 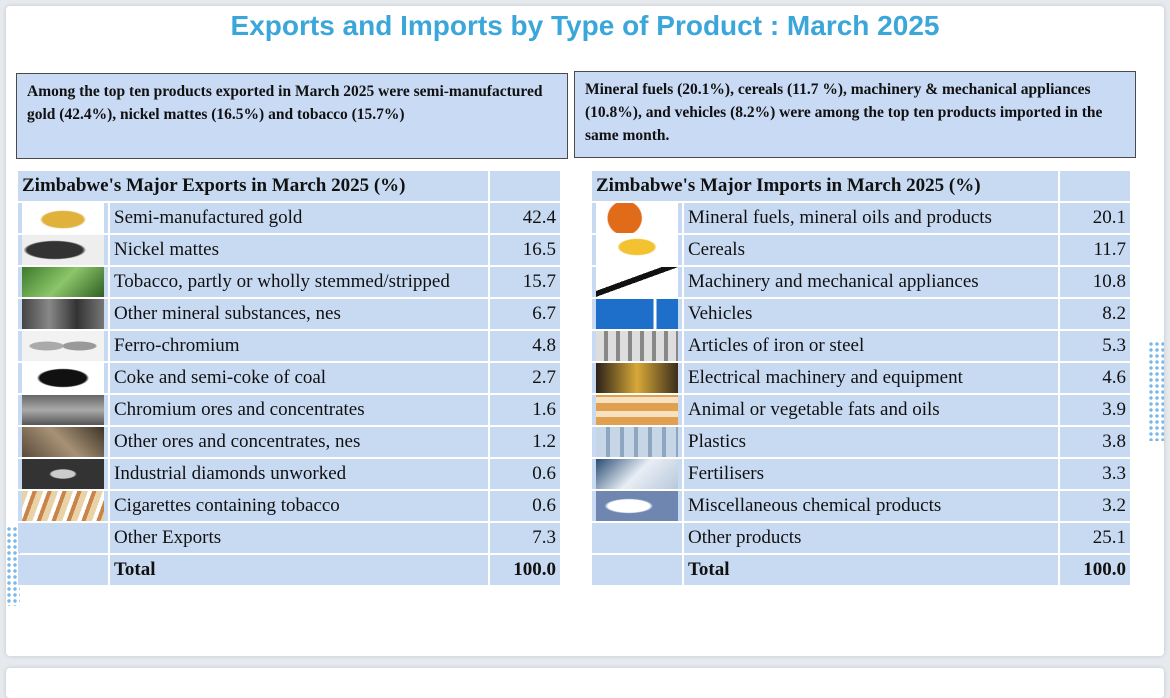 I want to click on table-row: Miscellaneous chemical products 3.2, so click(x=861, y=506).